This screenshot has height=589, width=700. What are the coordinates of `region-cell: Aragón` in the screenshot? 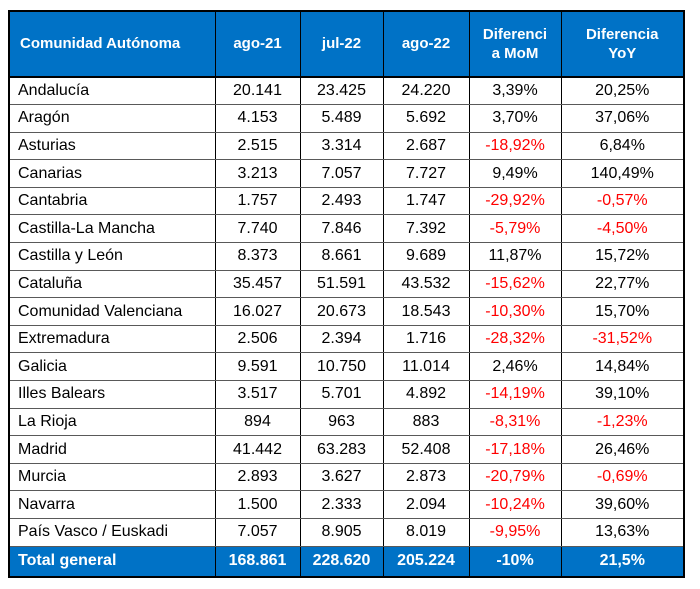 It's located at (112, 118).